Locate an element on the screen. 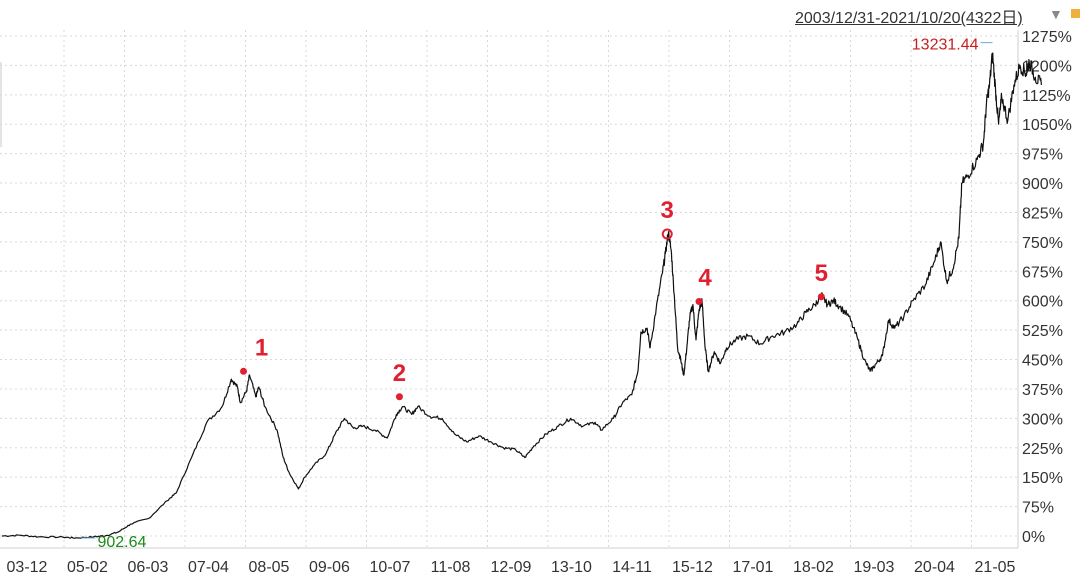 The width and height of the screenshot is (1080, 577). x-tick-label: 06-03 is located at coordinates (148, 567).